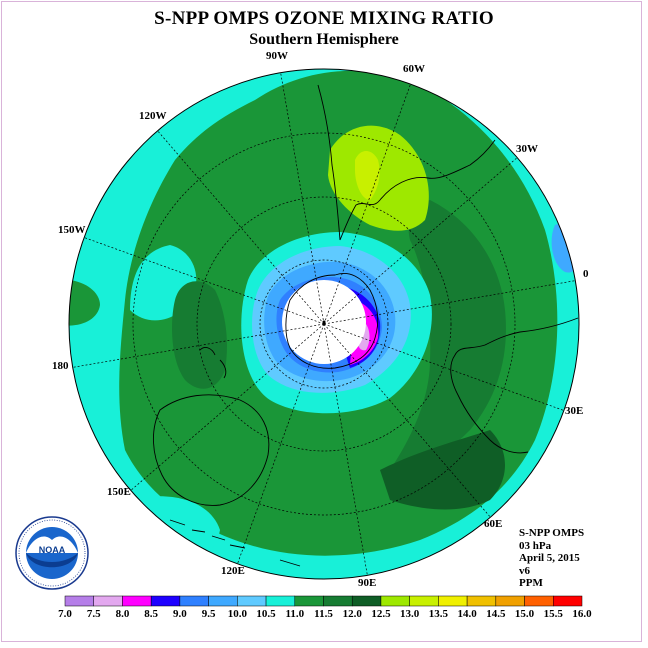  I want to click on info-instrument: S-NPP OMPS, so click(552, 533).